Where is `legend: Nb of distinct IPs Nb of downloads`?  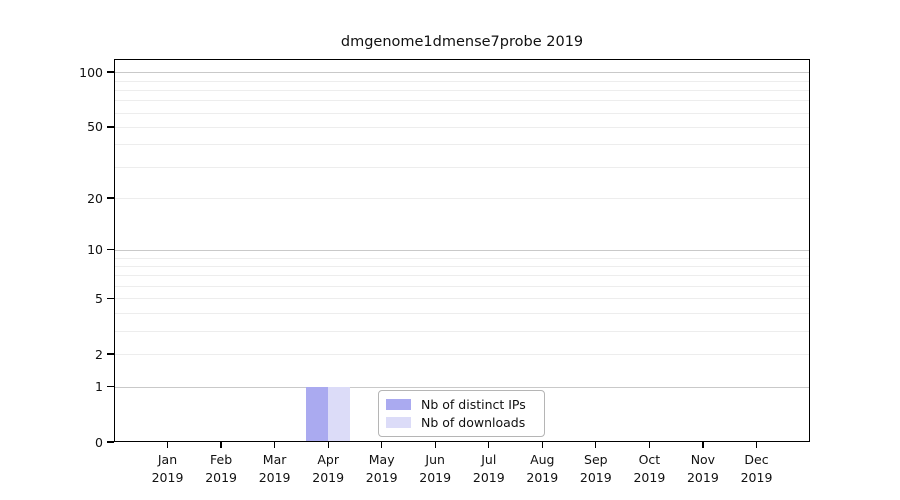
legend: Nb of distinct IPs Nb of downloads is located at coordinates (461, 413).